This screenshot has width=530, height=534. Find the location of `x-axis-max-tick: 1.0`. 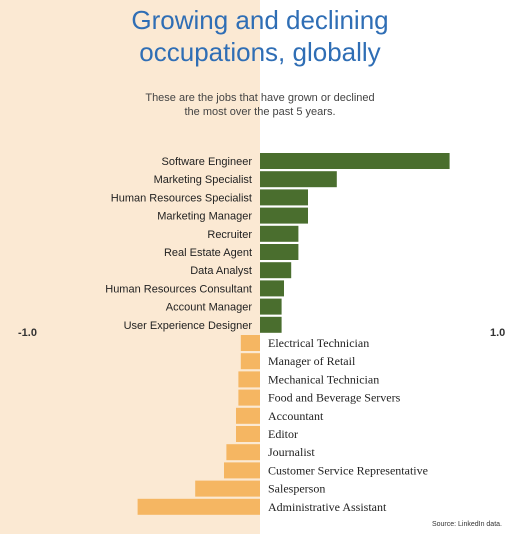

x-axis-max-tick: 1.0 is located at coordinates (497, 333).